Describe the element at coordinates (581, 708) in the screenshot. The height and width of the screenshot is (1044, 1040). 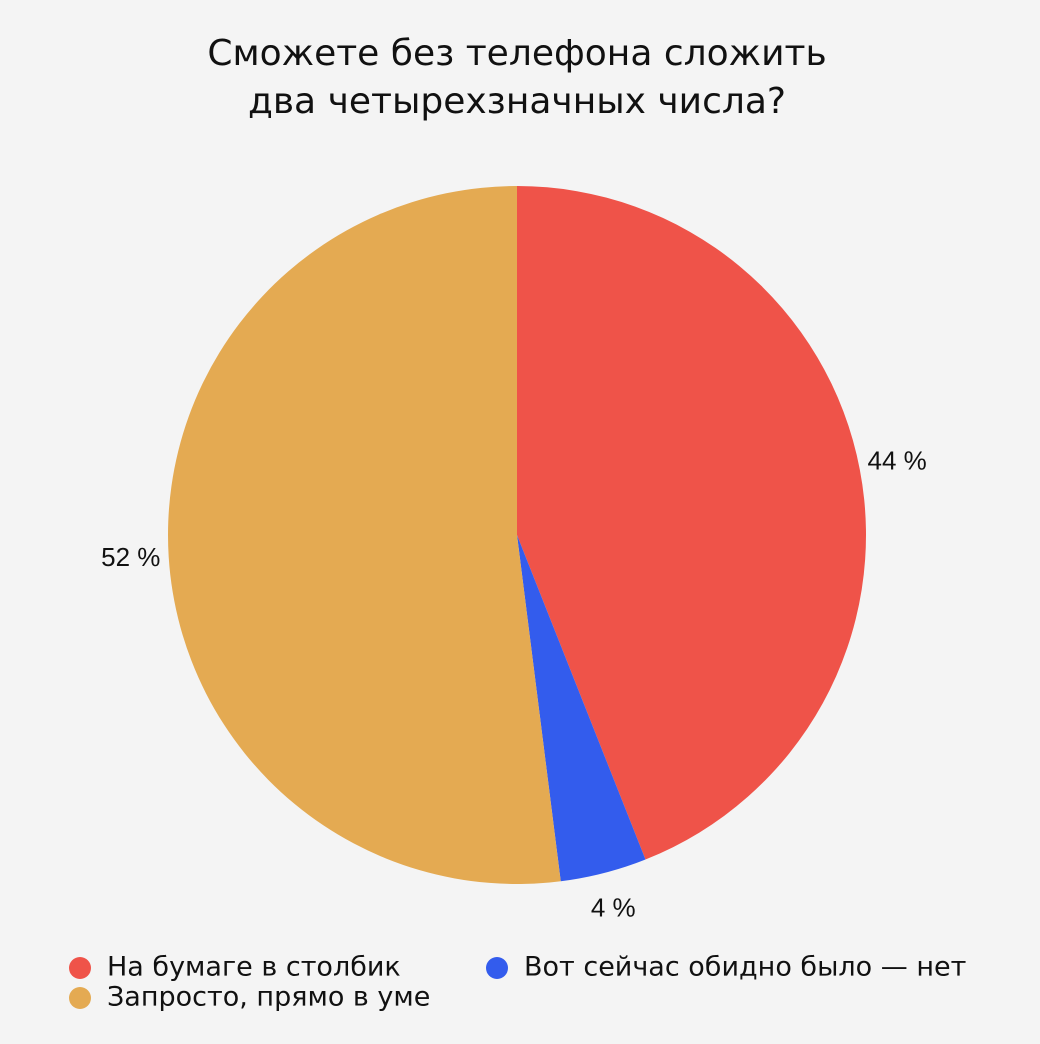
I see `pie-slice` at that location.